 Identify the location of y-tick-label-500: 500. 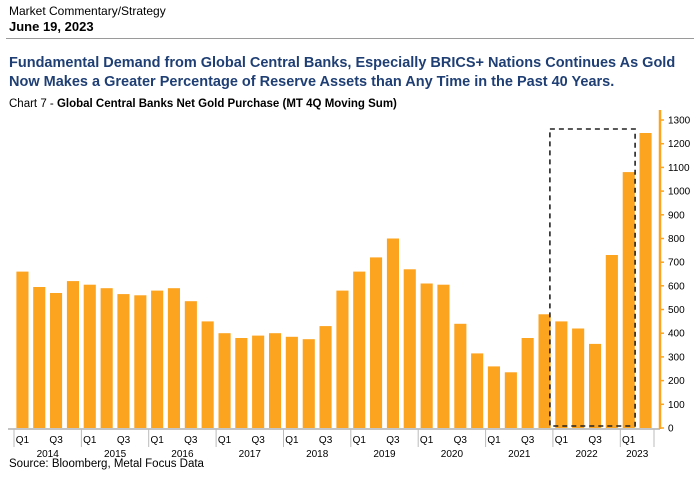
(676, 310).